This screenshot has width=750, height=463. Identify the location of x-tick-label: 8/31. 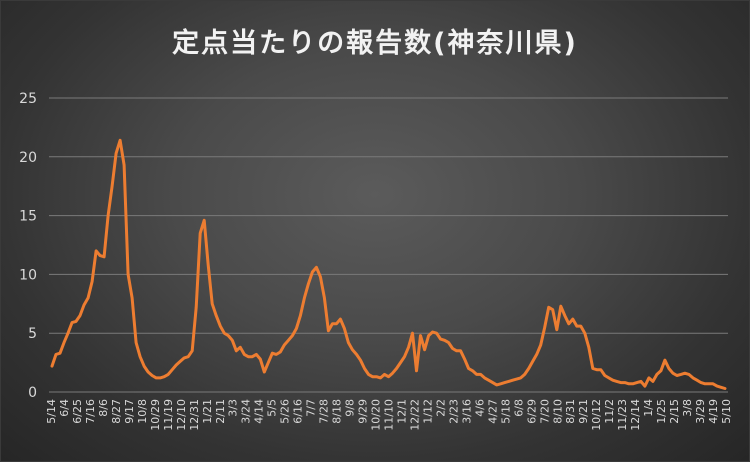
(570, 411).